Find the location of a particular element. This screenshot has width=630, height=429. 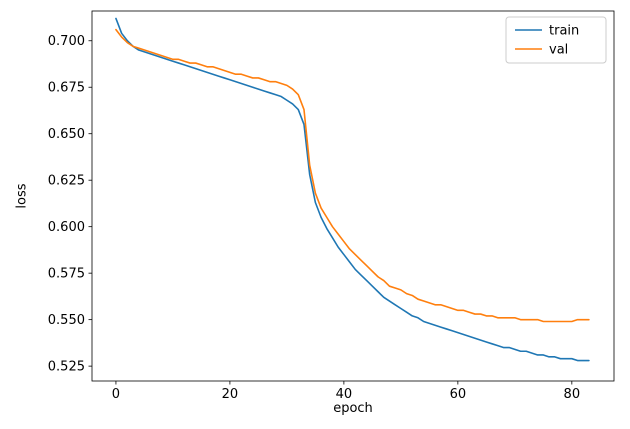

y-axis-label: loss is located at coordinates (22, 196).